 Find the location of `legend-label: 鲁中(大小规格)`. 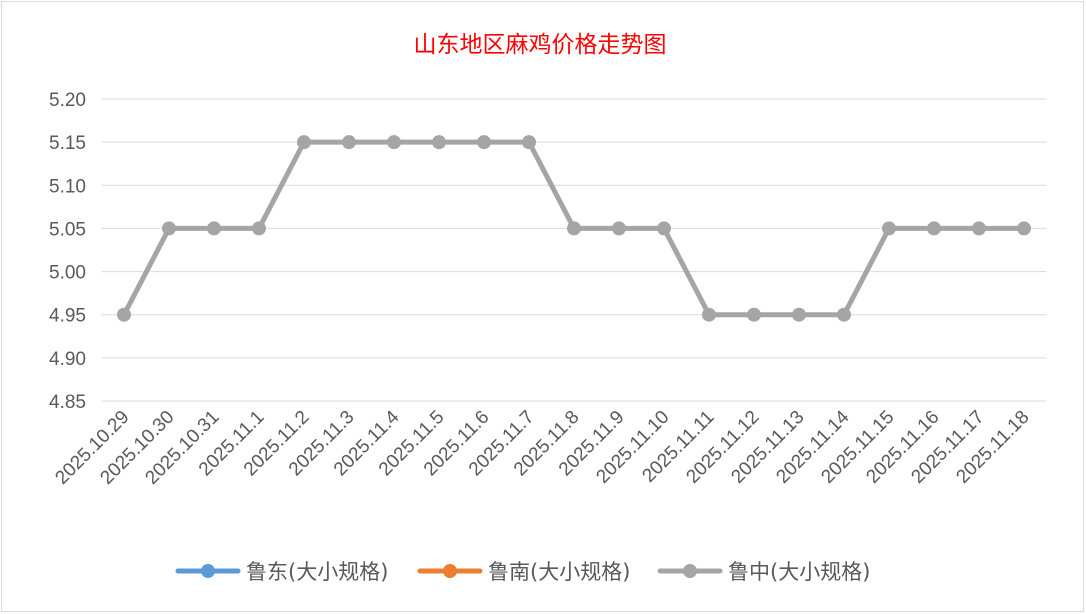

legend-label: 鲁中(大小规格) is located at coordinates (799, 572).